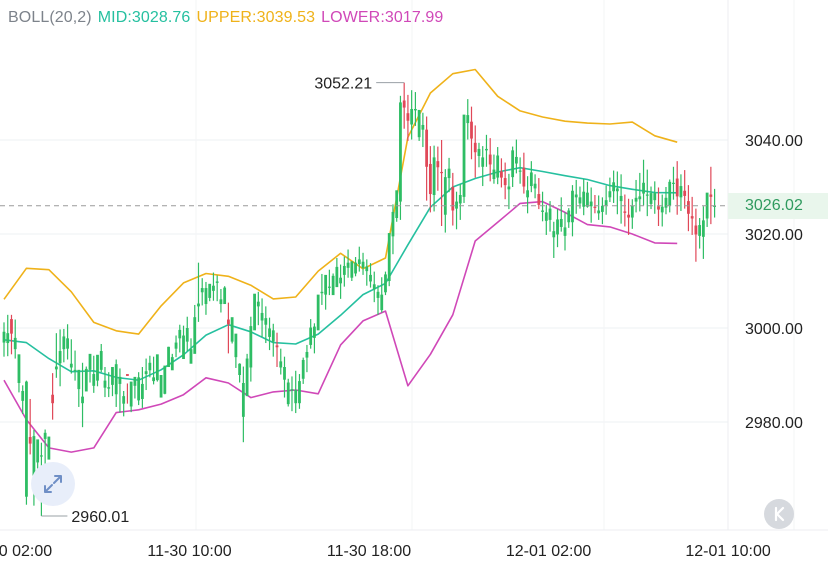 Image resolution: width=828 pixels, height=566 pixels. I want to click on k-line-button, so click(779, 514).